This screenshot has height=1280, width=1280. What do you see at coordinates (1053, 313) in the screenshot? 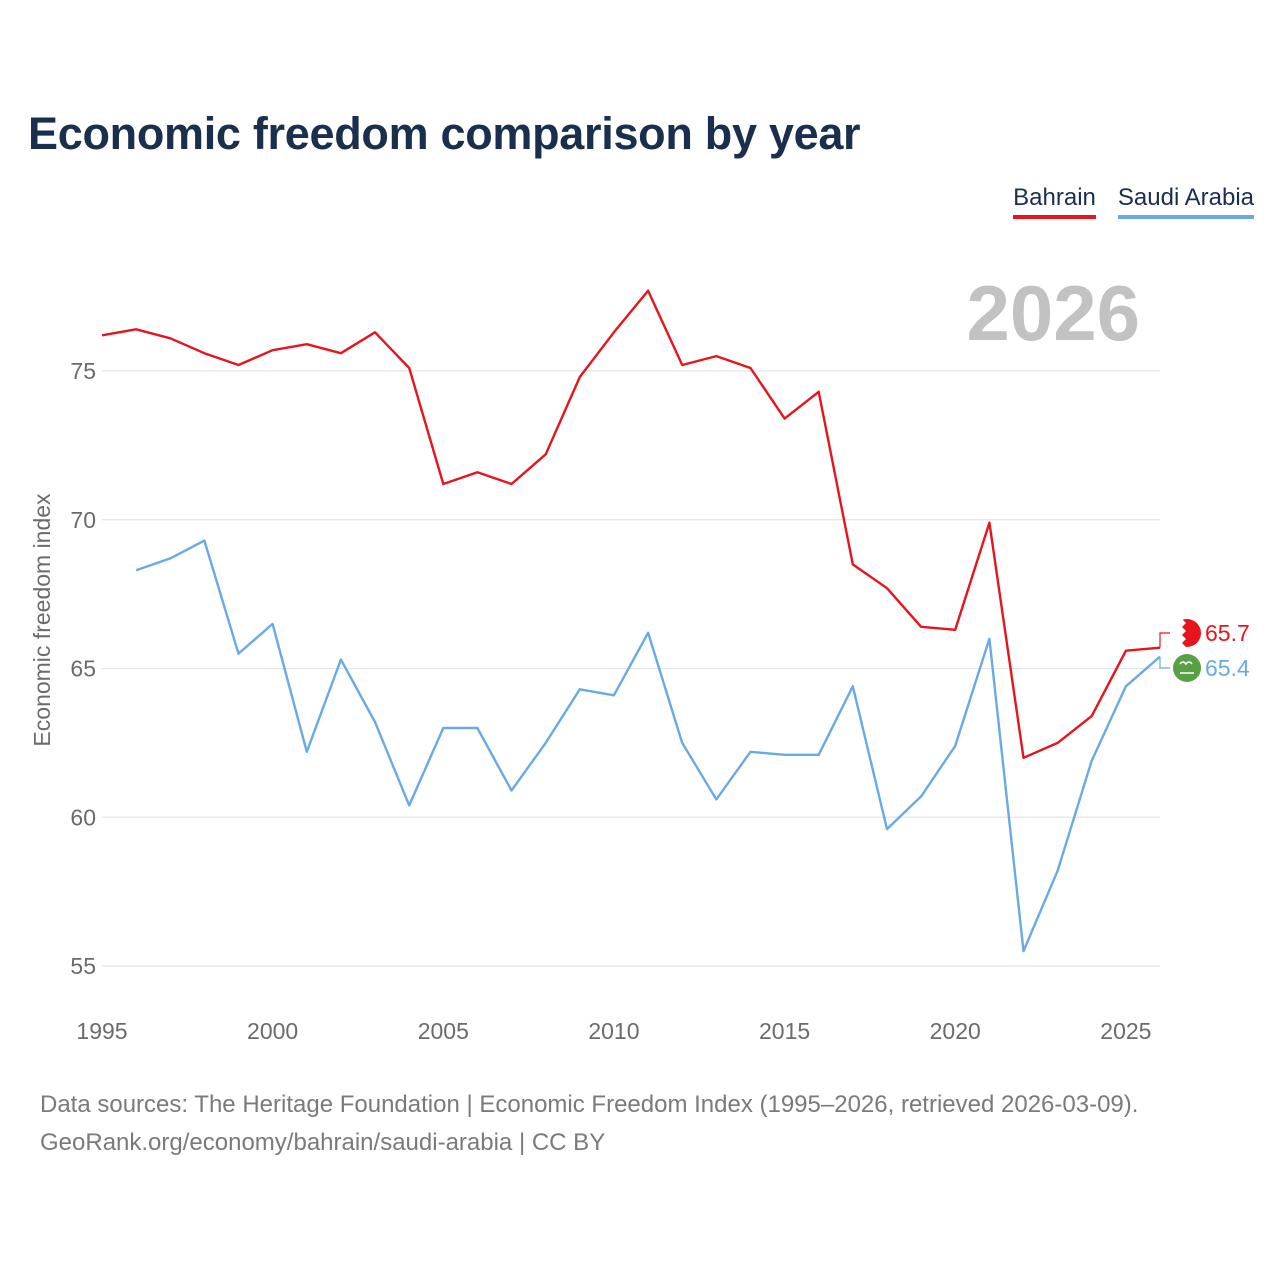
I see `current-year-label: 2026` at bounding box center [1053, 313].